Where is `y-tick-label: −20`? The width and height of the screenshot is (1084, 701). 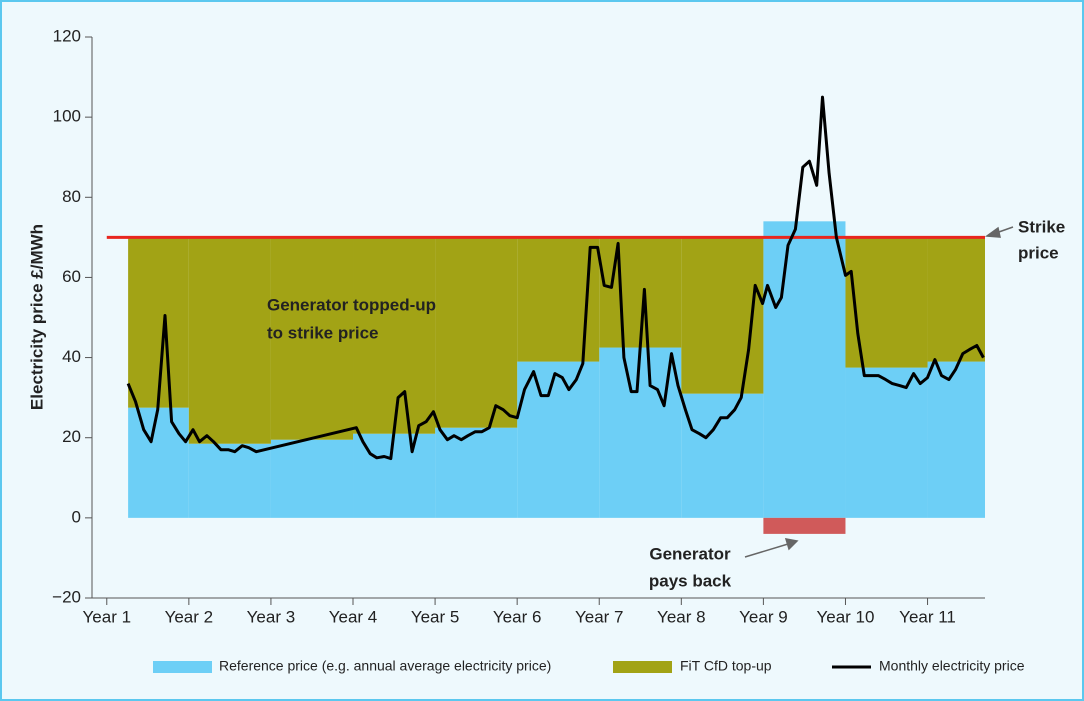 y-tick-label: −20 is located at coordinates (66, 596).